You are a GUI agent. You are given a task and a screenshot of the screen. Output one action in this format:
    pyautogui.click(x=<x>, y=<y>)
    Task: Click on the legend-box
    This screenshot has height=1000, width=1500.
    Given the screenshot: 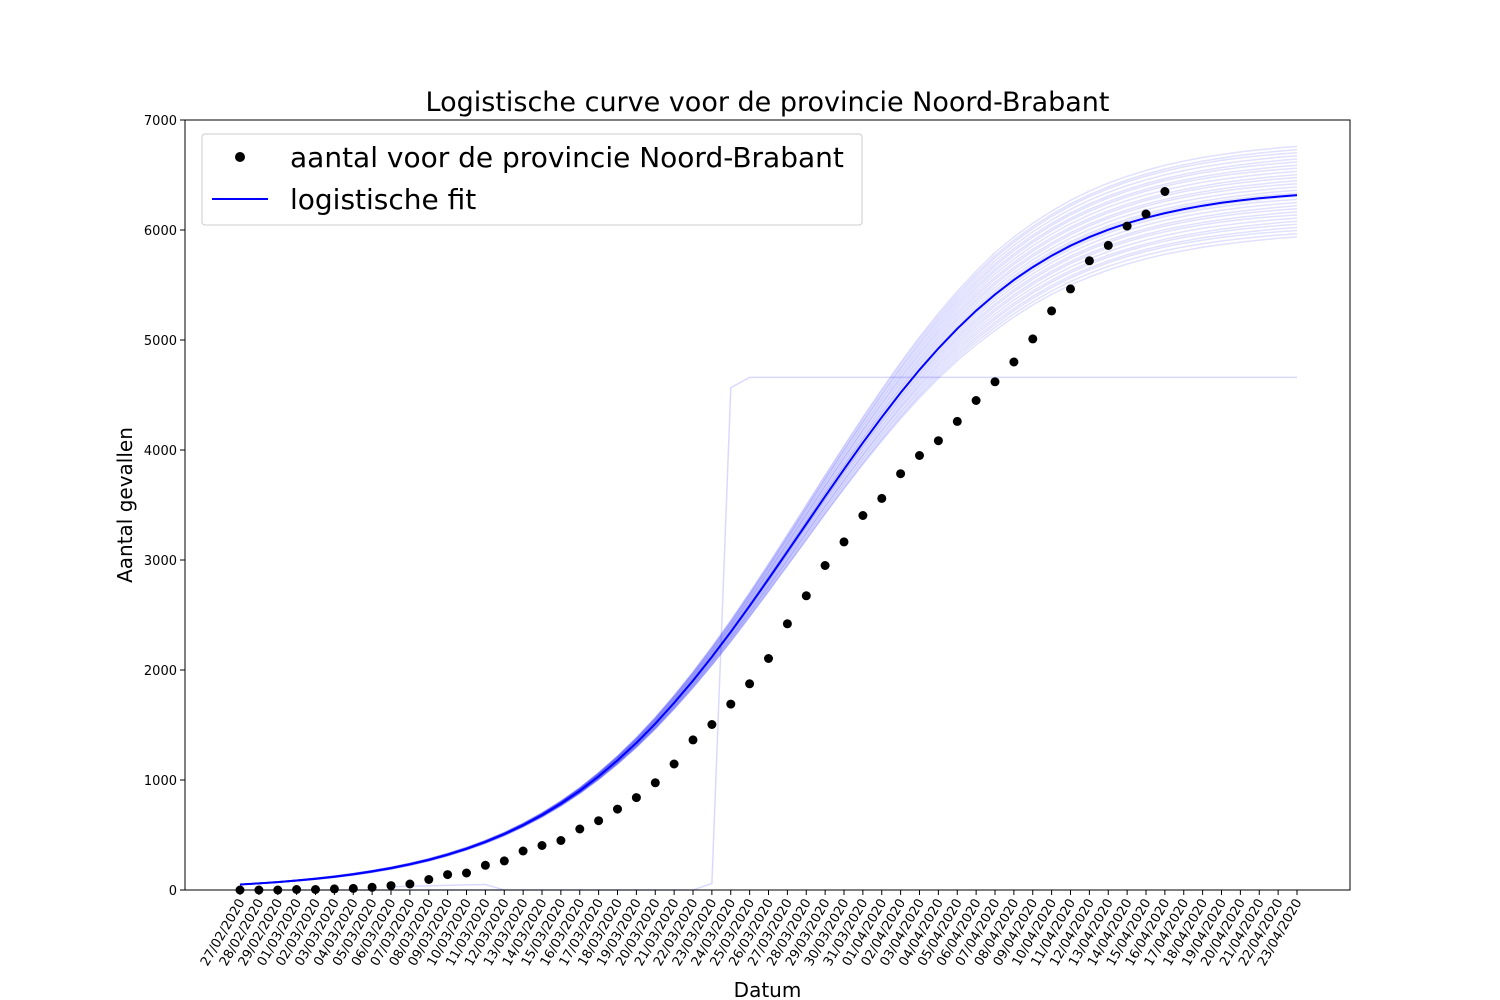 What is the action you would take?
    pyautogui.click(x=532, y=179)
    